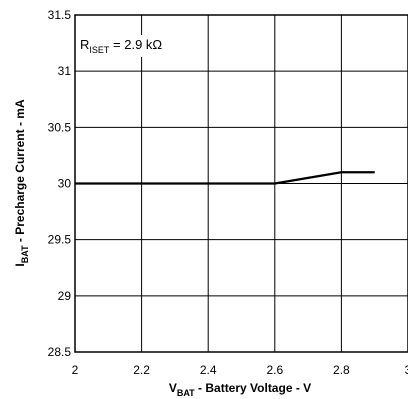 This screenshot has width=408, height=399. I want to click on annotation-sub: ISET, so click(99, 50).